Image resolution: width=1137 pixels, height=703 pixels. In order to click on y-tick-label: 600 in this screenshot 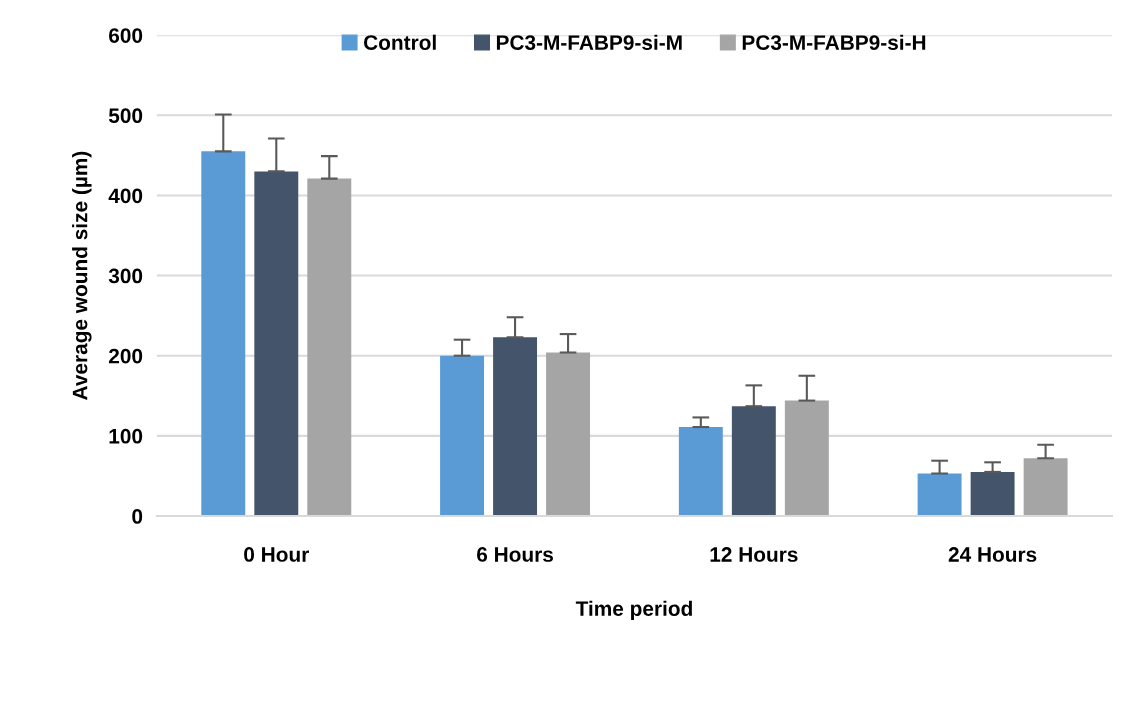, I will do `click(126, 35)`.